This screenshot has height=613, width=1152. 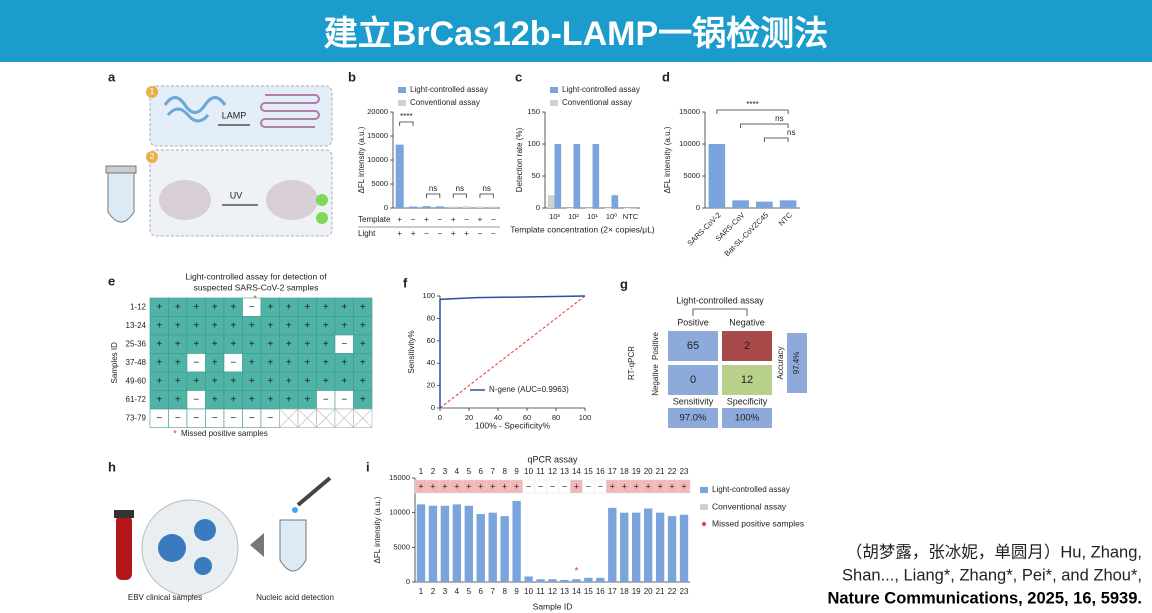 I want to click on metric-label: Specificity, so click(x=747, y=401).